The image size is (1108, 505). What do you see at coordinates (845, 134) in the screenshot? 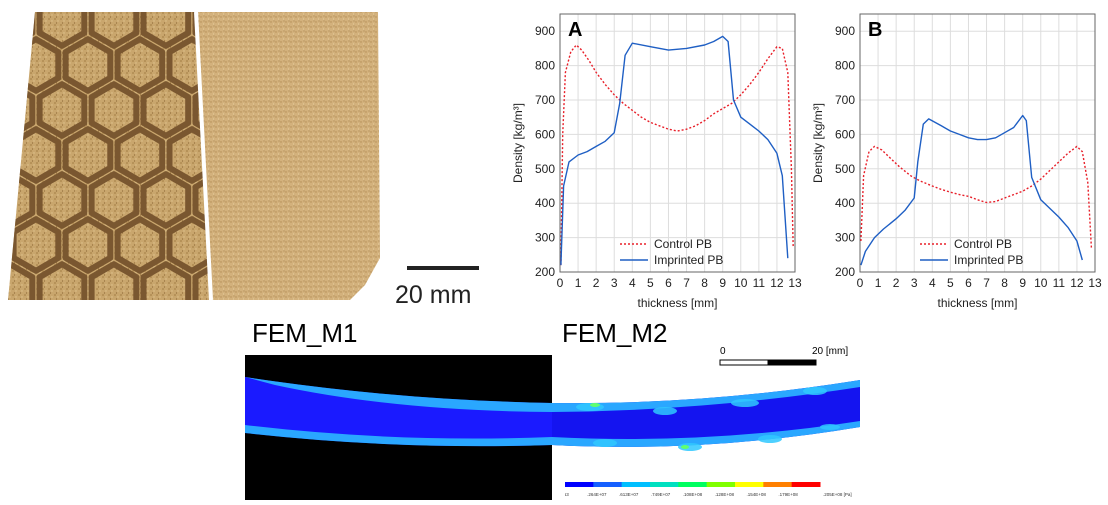
I see `chart-b-y-tick-label: 600` at bounding box center [845, 134].